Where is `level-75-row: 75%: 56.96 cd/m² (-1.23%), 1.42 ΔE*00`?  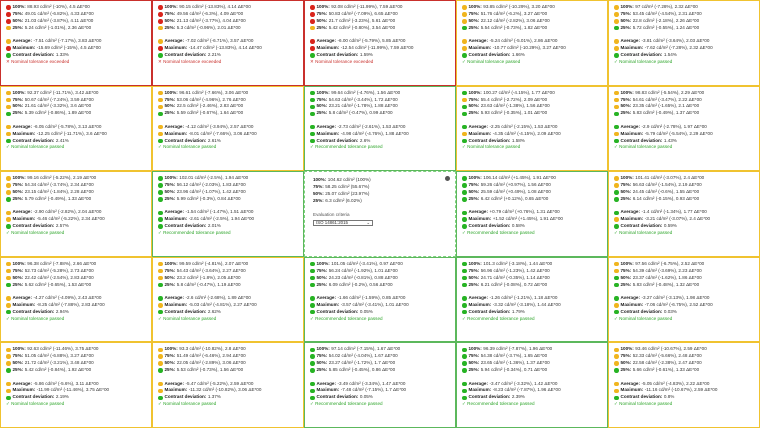
level-75-row: 75%: 56.96 cd/m² (-1.23%), 1.42 ΔE*00 is located at coordinates (532, 271).